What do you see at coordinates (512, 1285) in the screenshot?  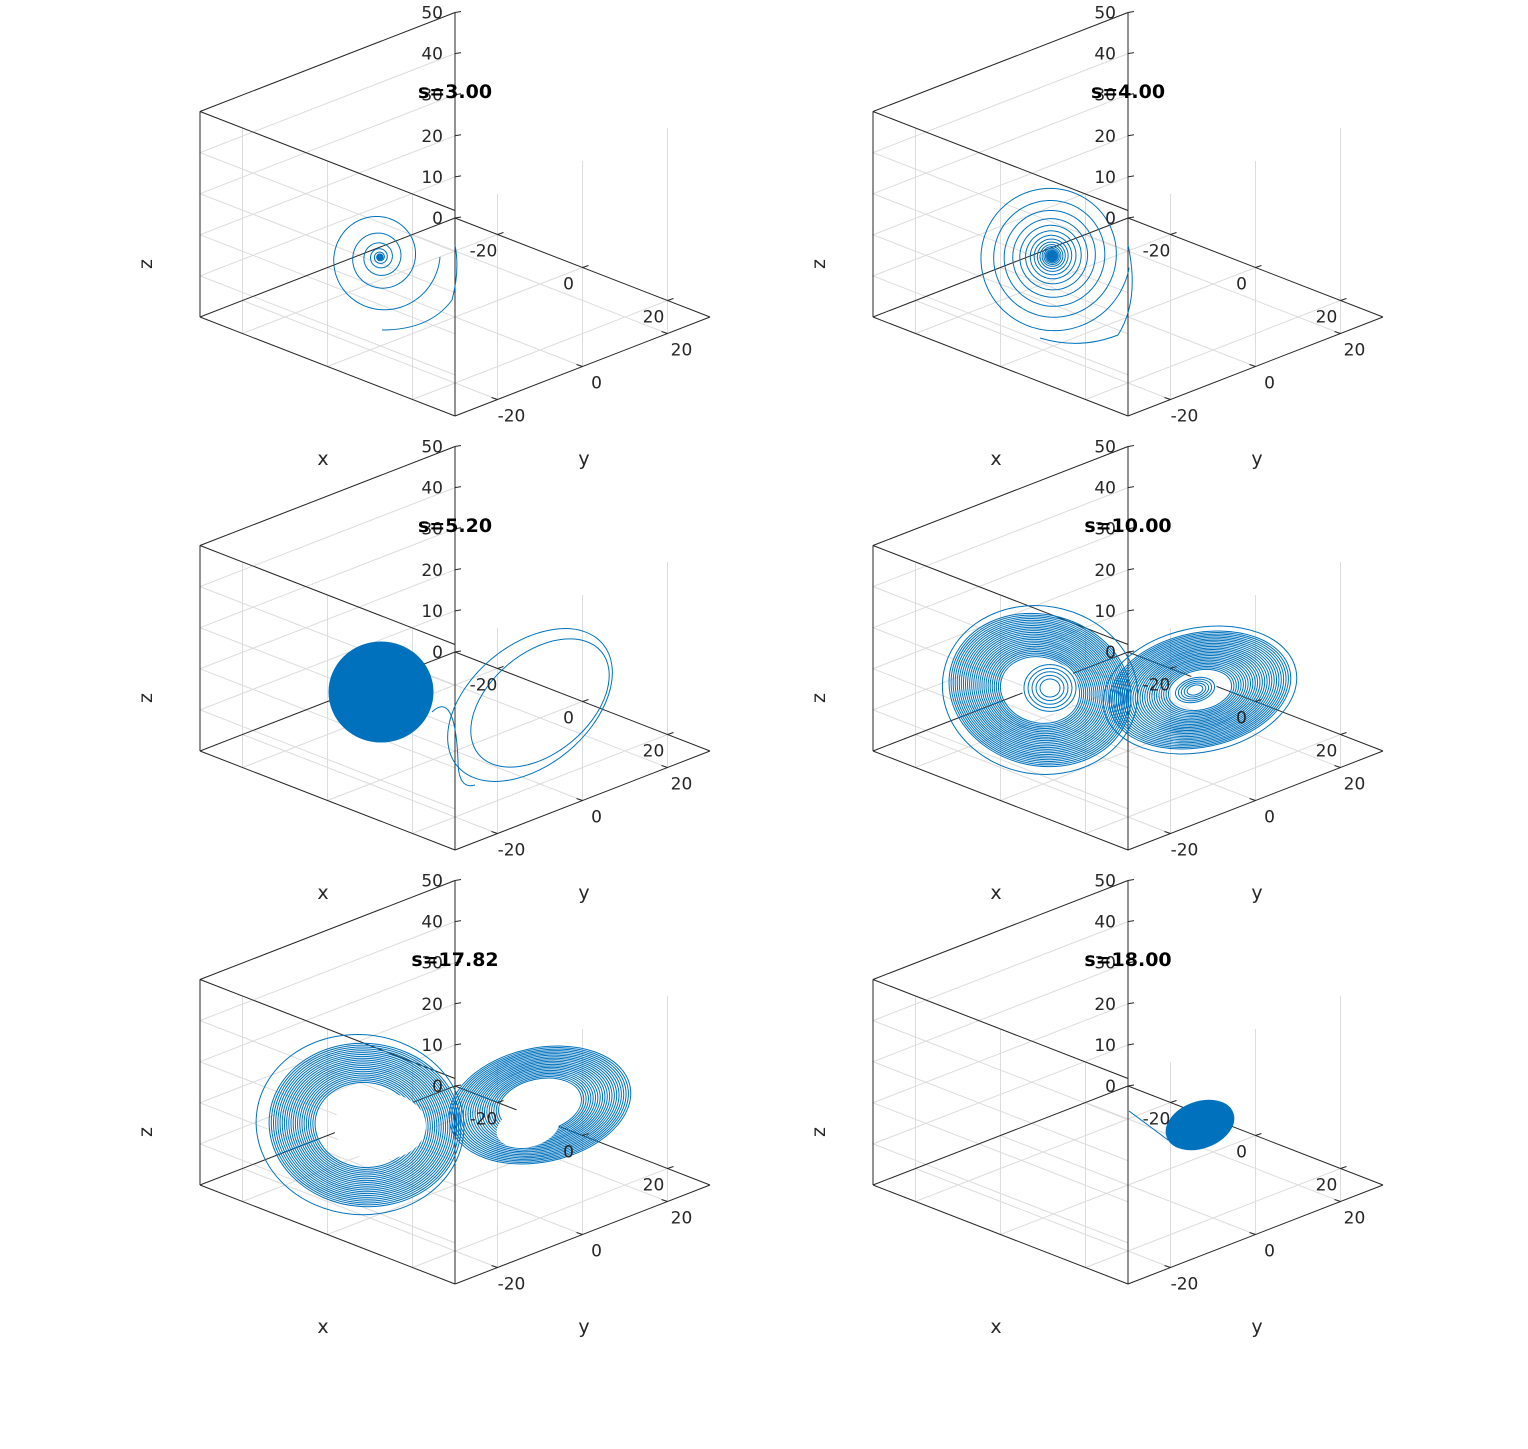 I see `y-tick-label: -20` at bounding box center [512, 1285].